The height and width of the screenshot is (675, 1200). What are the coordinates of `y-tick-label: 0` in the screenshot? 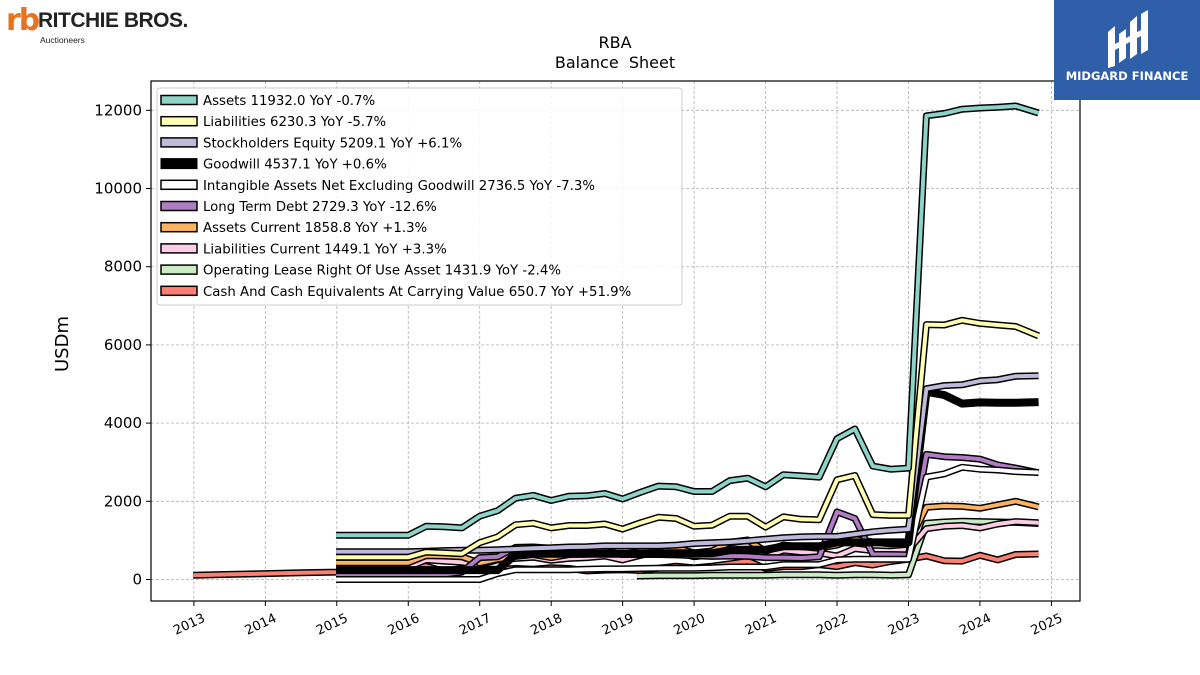 It's located at (137, 579).